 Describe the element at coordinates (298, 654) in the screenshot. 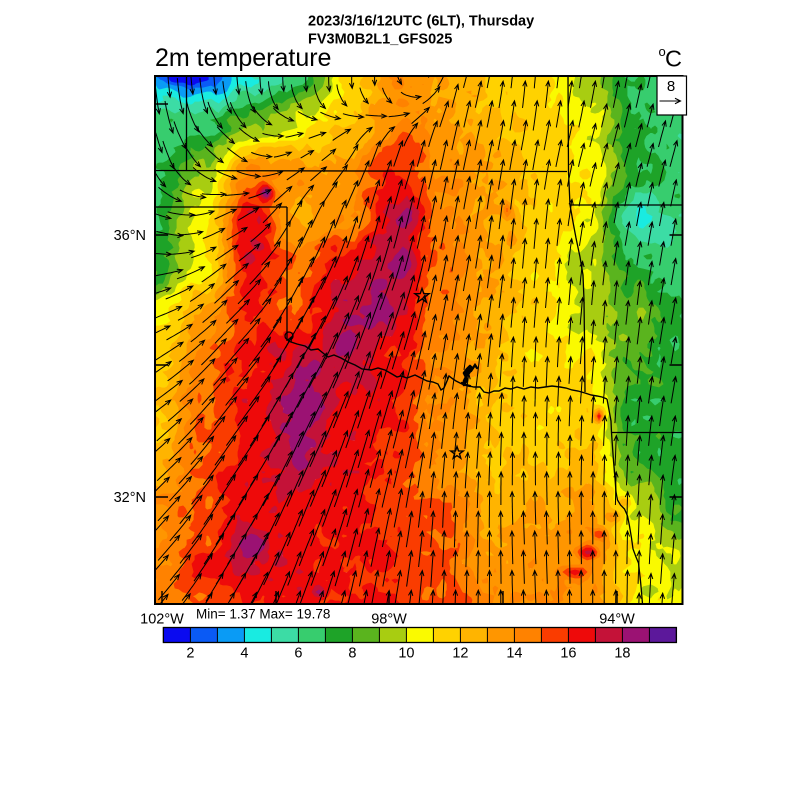

I see `svg-text: 6` at that location.